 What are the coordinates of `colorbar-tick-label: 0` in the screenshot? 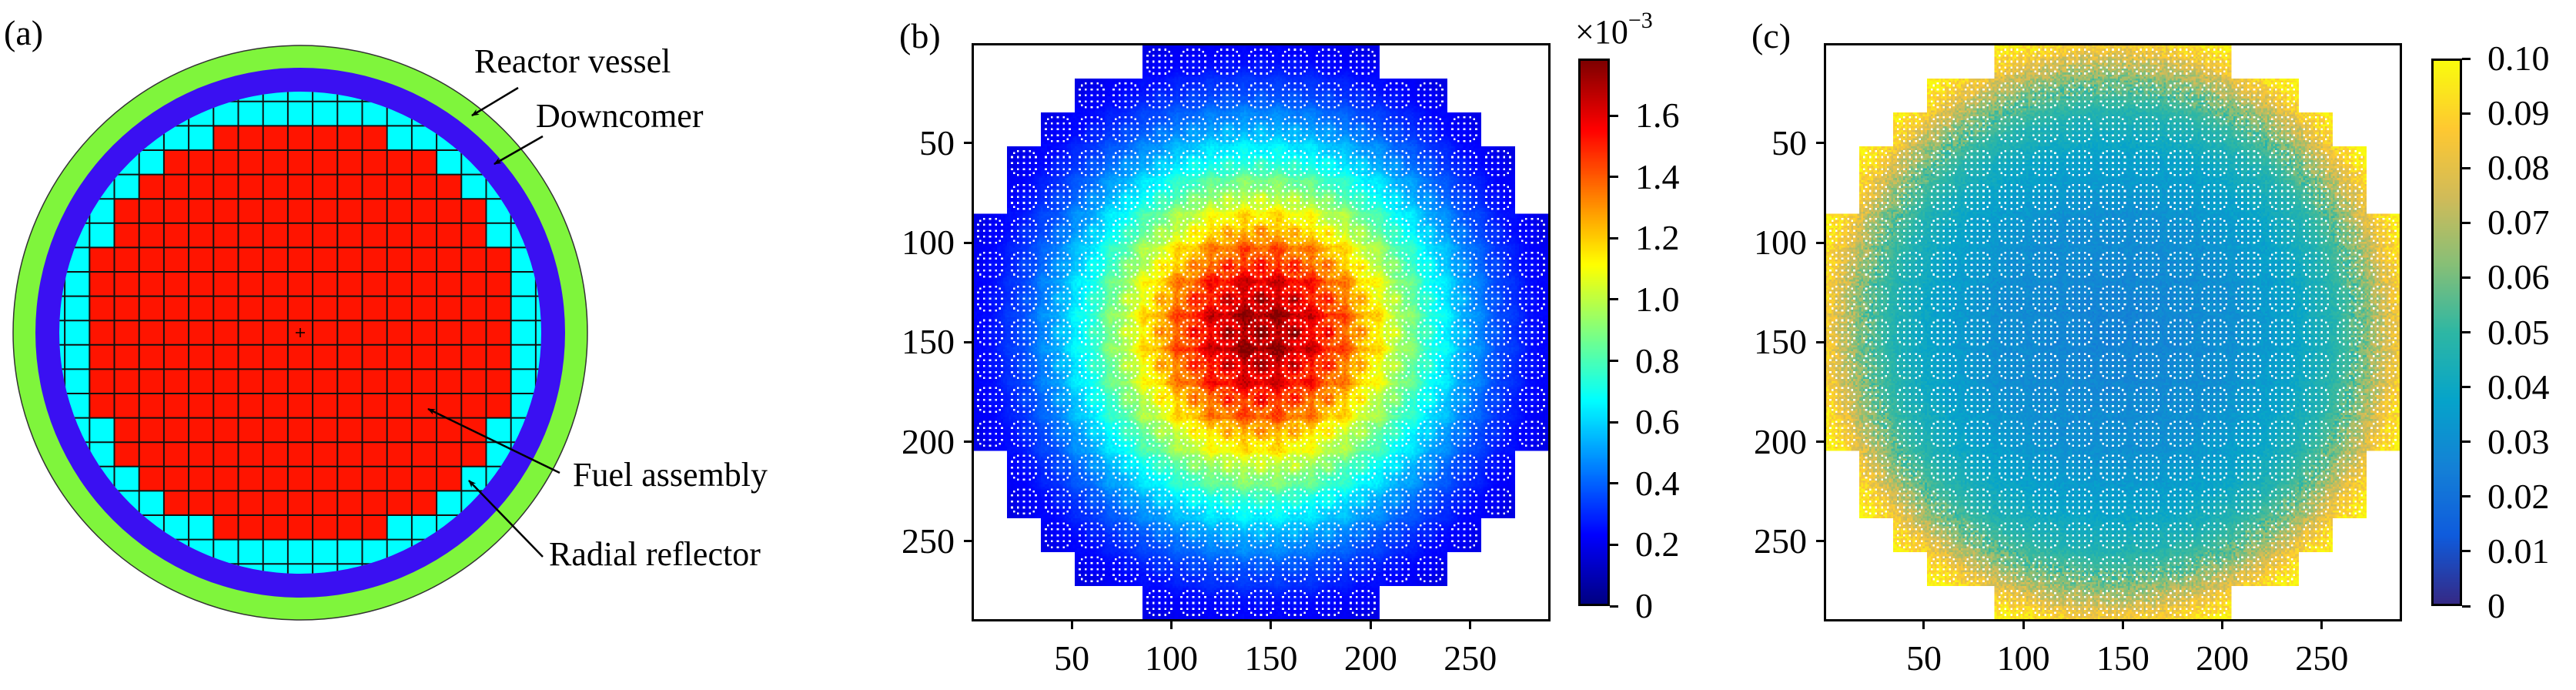 It's located at (1644, 605).